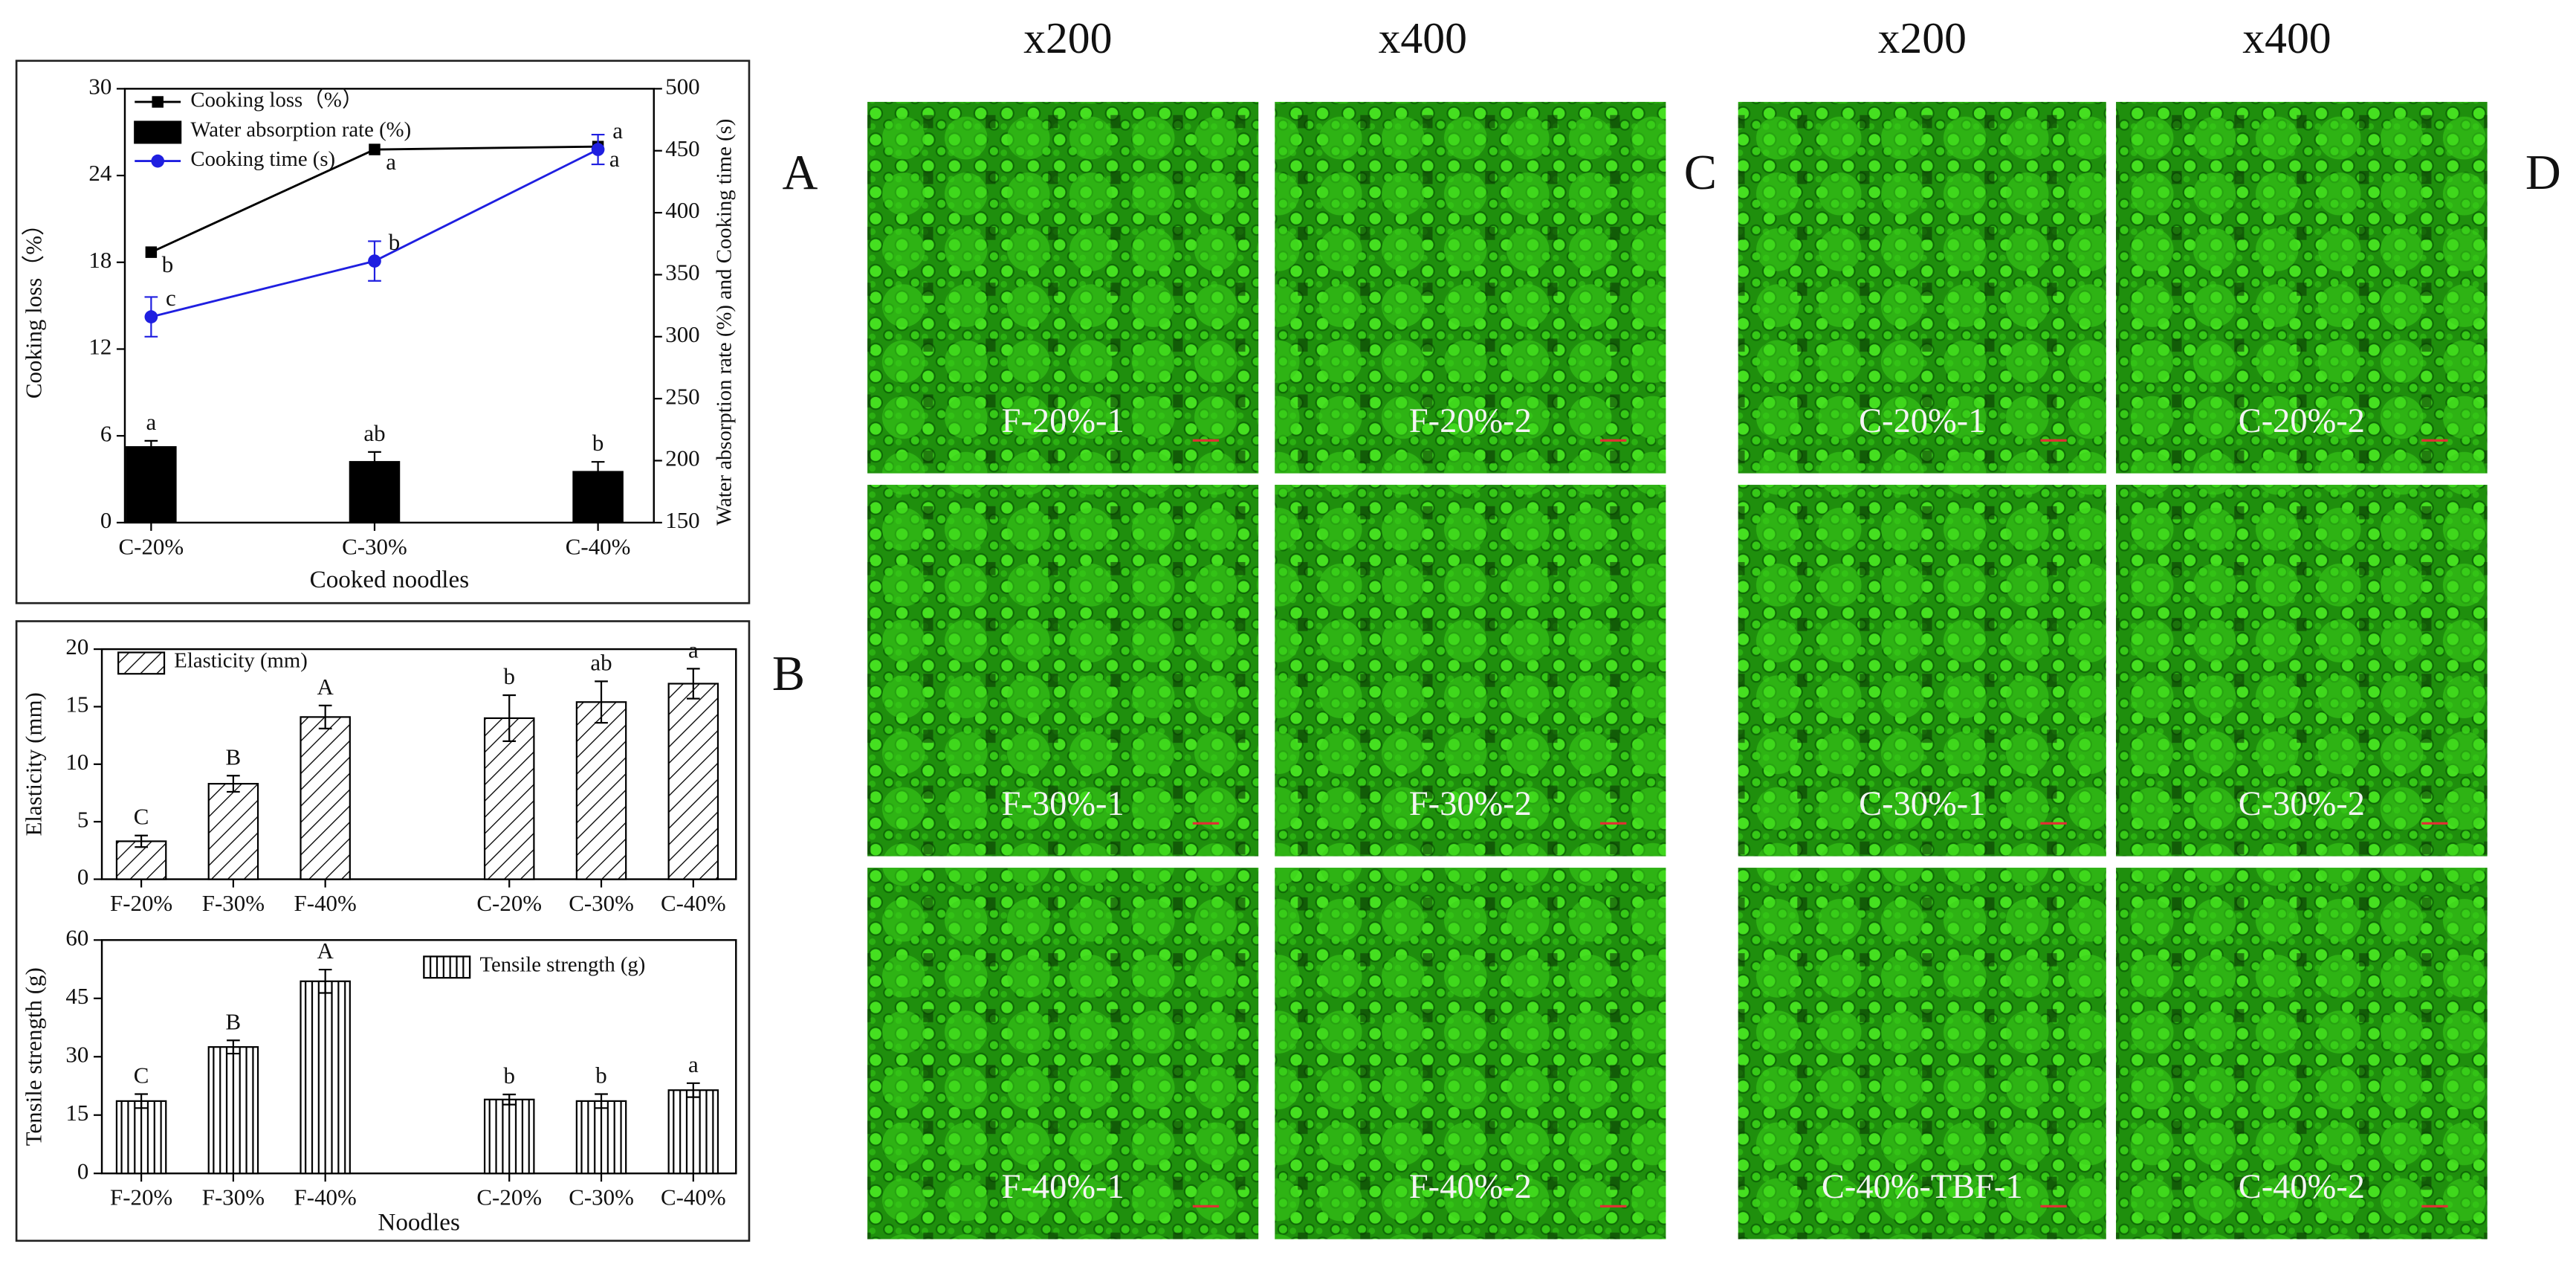  What do you see at coordinates (1423, 38) in the screenshot?
I see `column-header: x400` at bounding box center [1423, 38].